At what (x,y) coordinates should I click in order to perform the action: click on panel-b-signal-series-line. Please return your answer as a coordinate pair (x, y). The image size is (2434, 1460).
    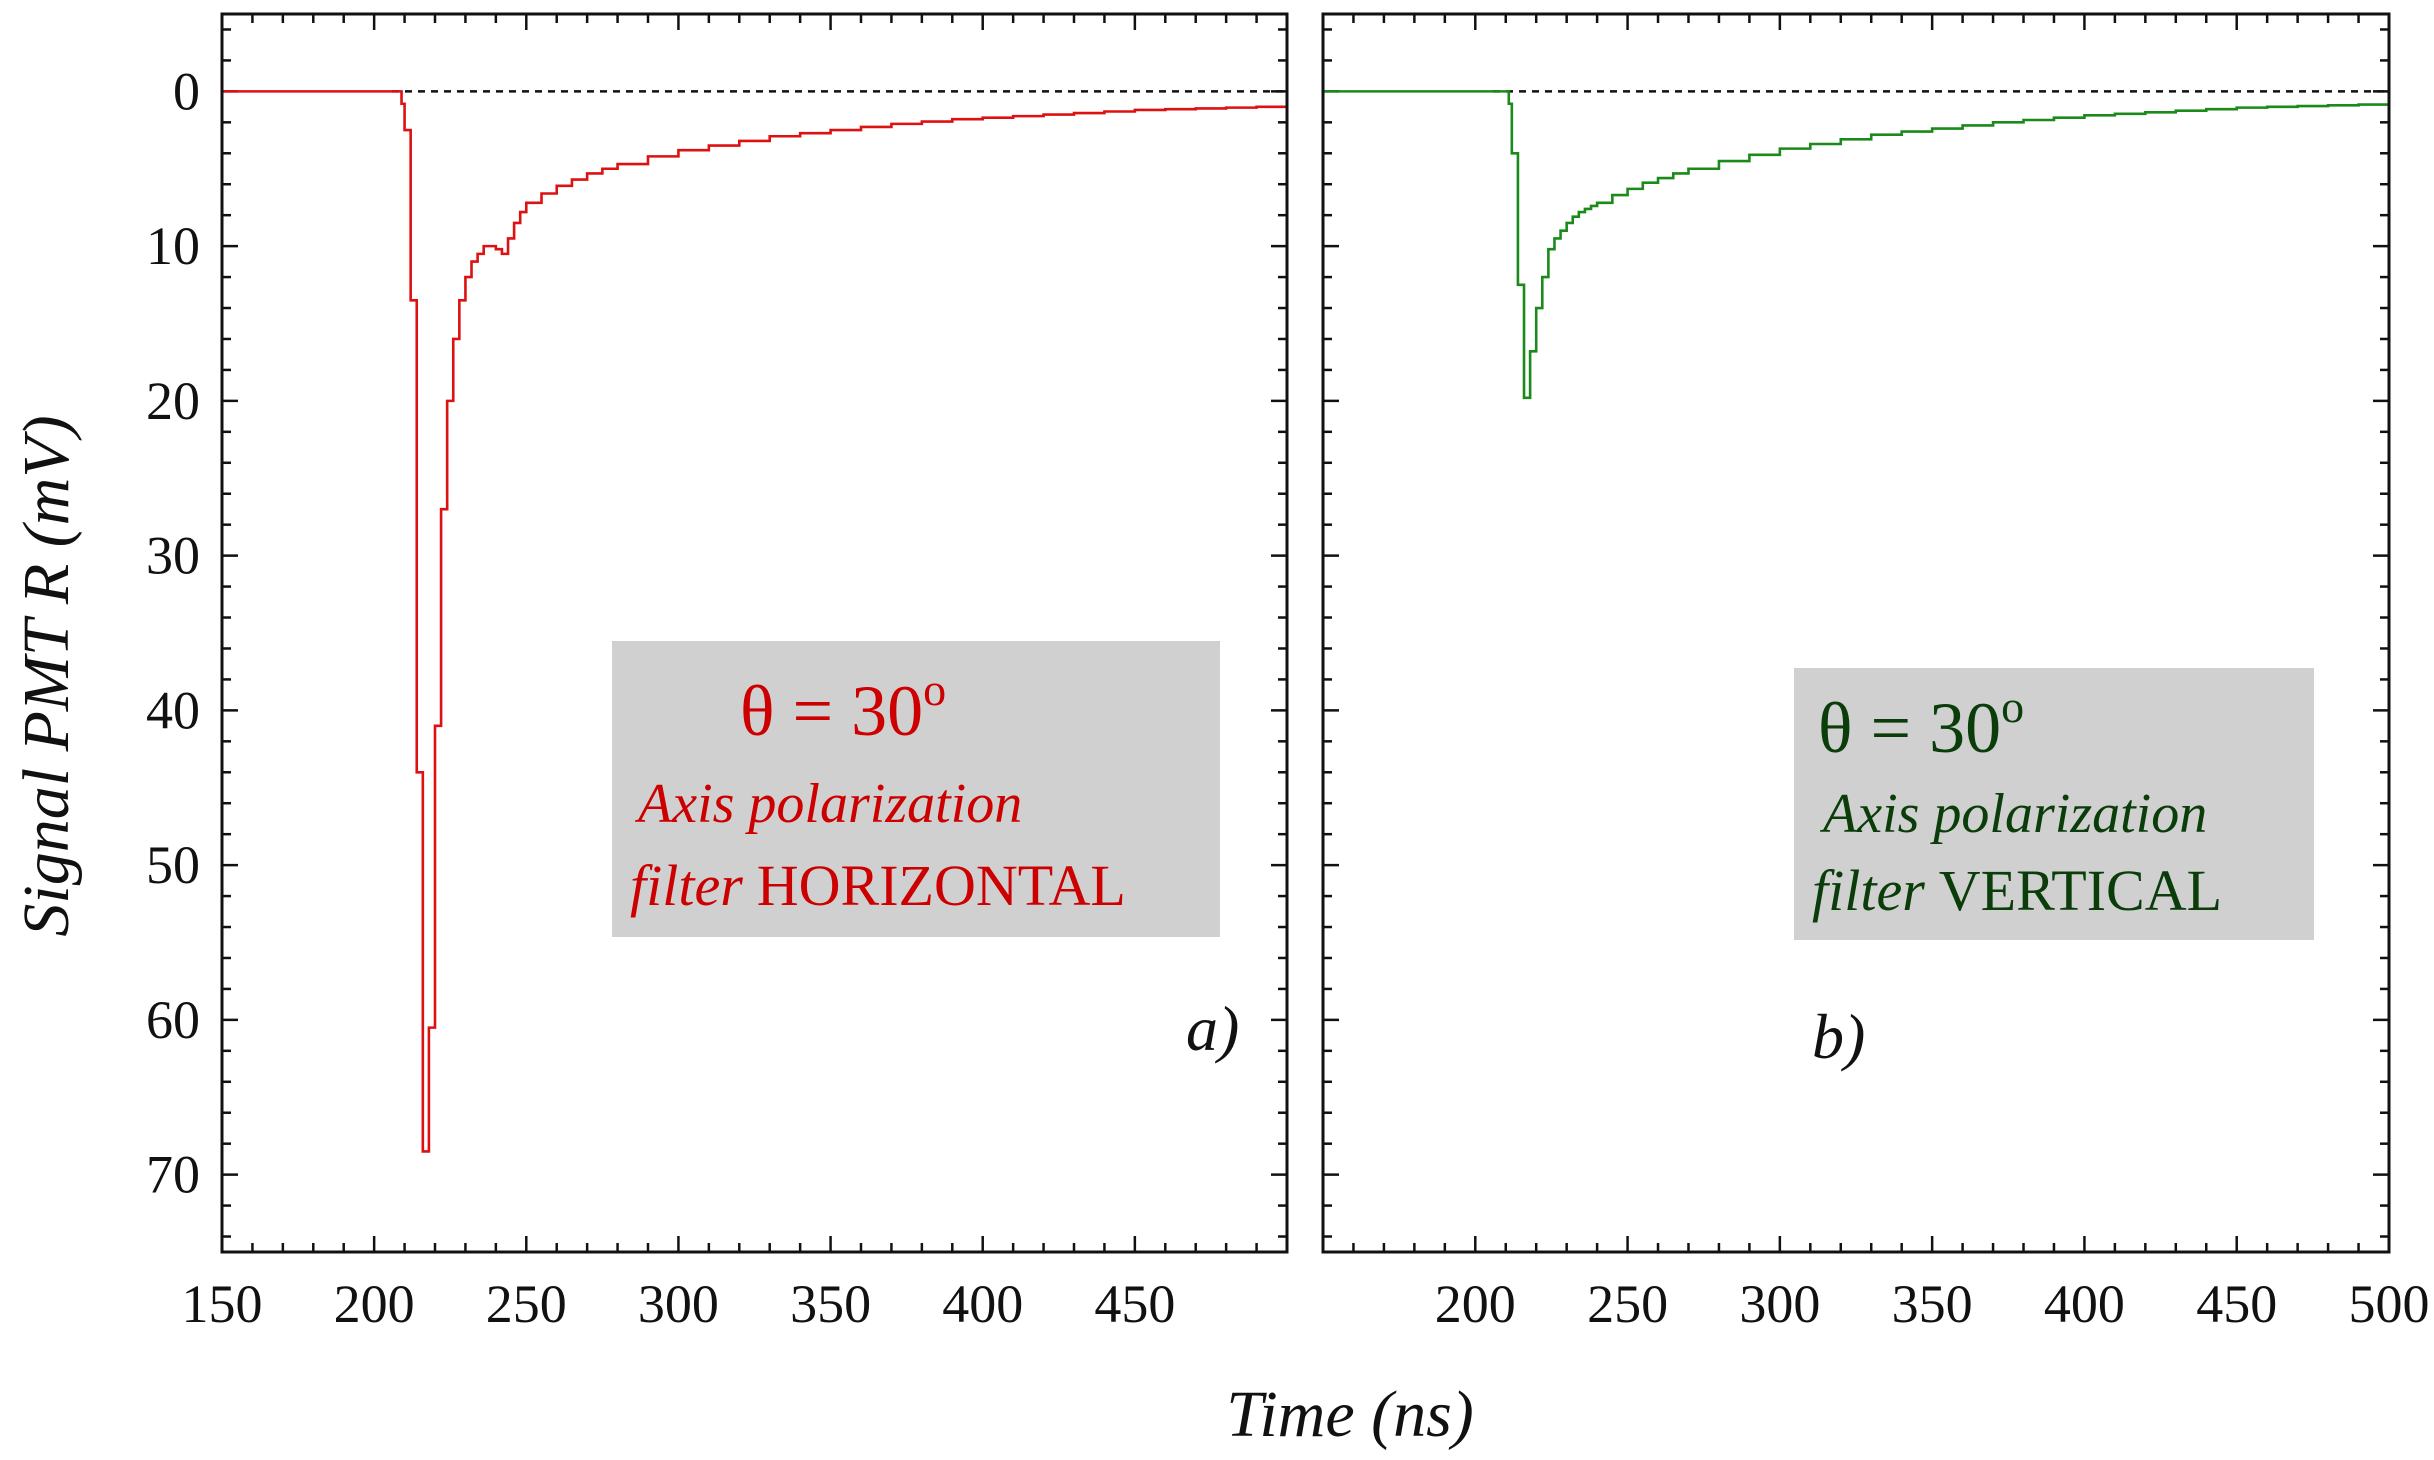
    Looking at the image, I should click on (1857, 245).